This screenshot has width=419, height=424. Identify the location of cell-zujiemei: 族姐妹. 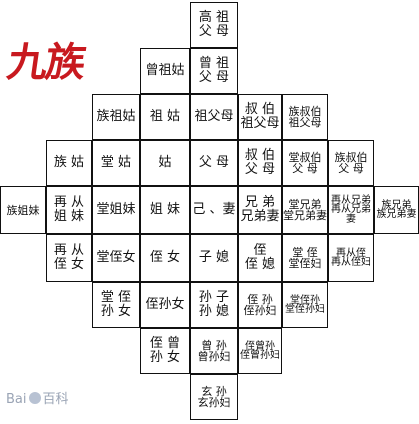
(23, 210).